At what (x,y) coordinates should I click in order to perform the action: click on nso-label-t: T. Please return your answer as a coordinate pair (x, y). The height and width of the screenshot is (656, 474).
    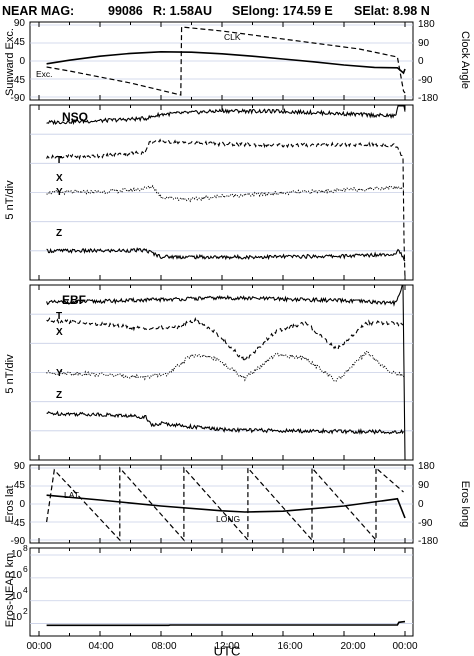
    Looking at the image, I should click on (59, 160).